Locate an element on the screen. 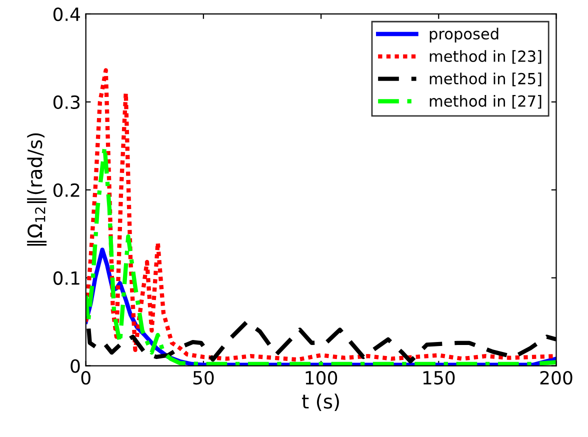  legend-label: method in [23] is located at coordinates (486, 57).